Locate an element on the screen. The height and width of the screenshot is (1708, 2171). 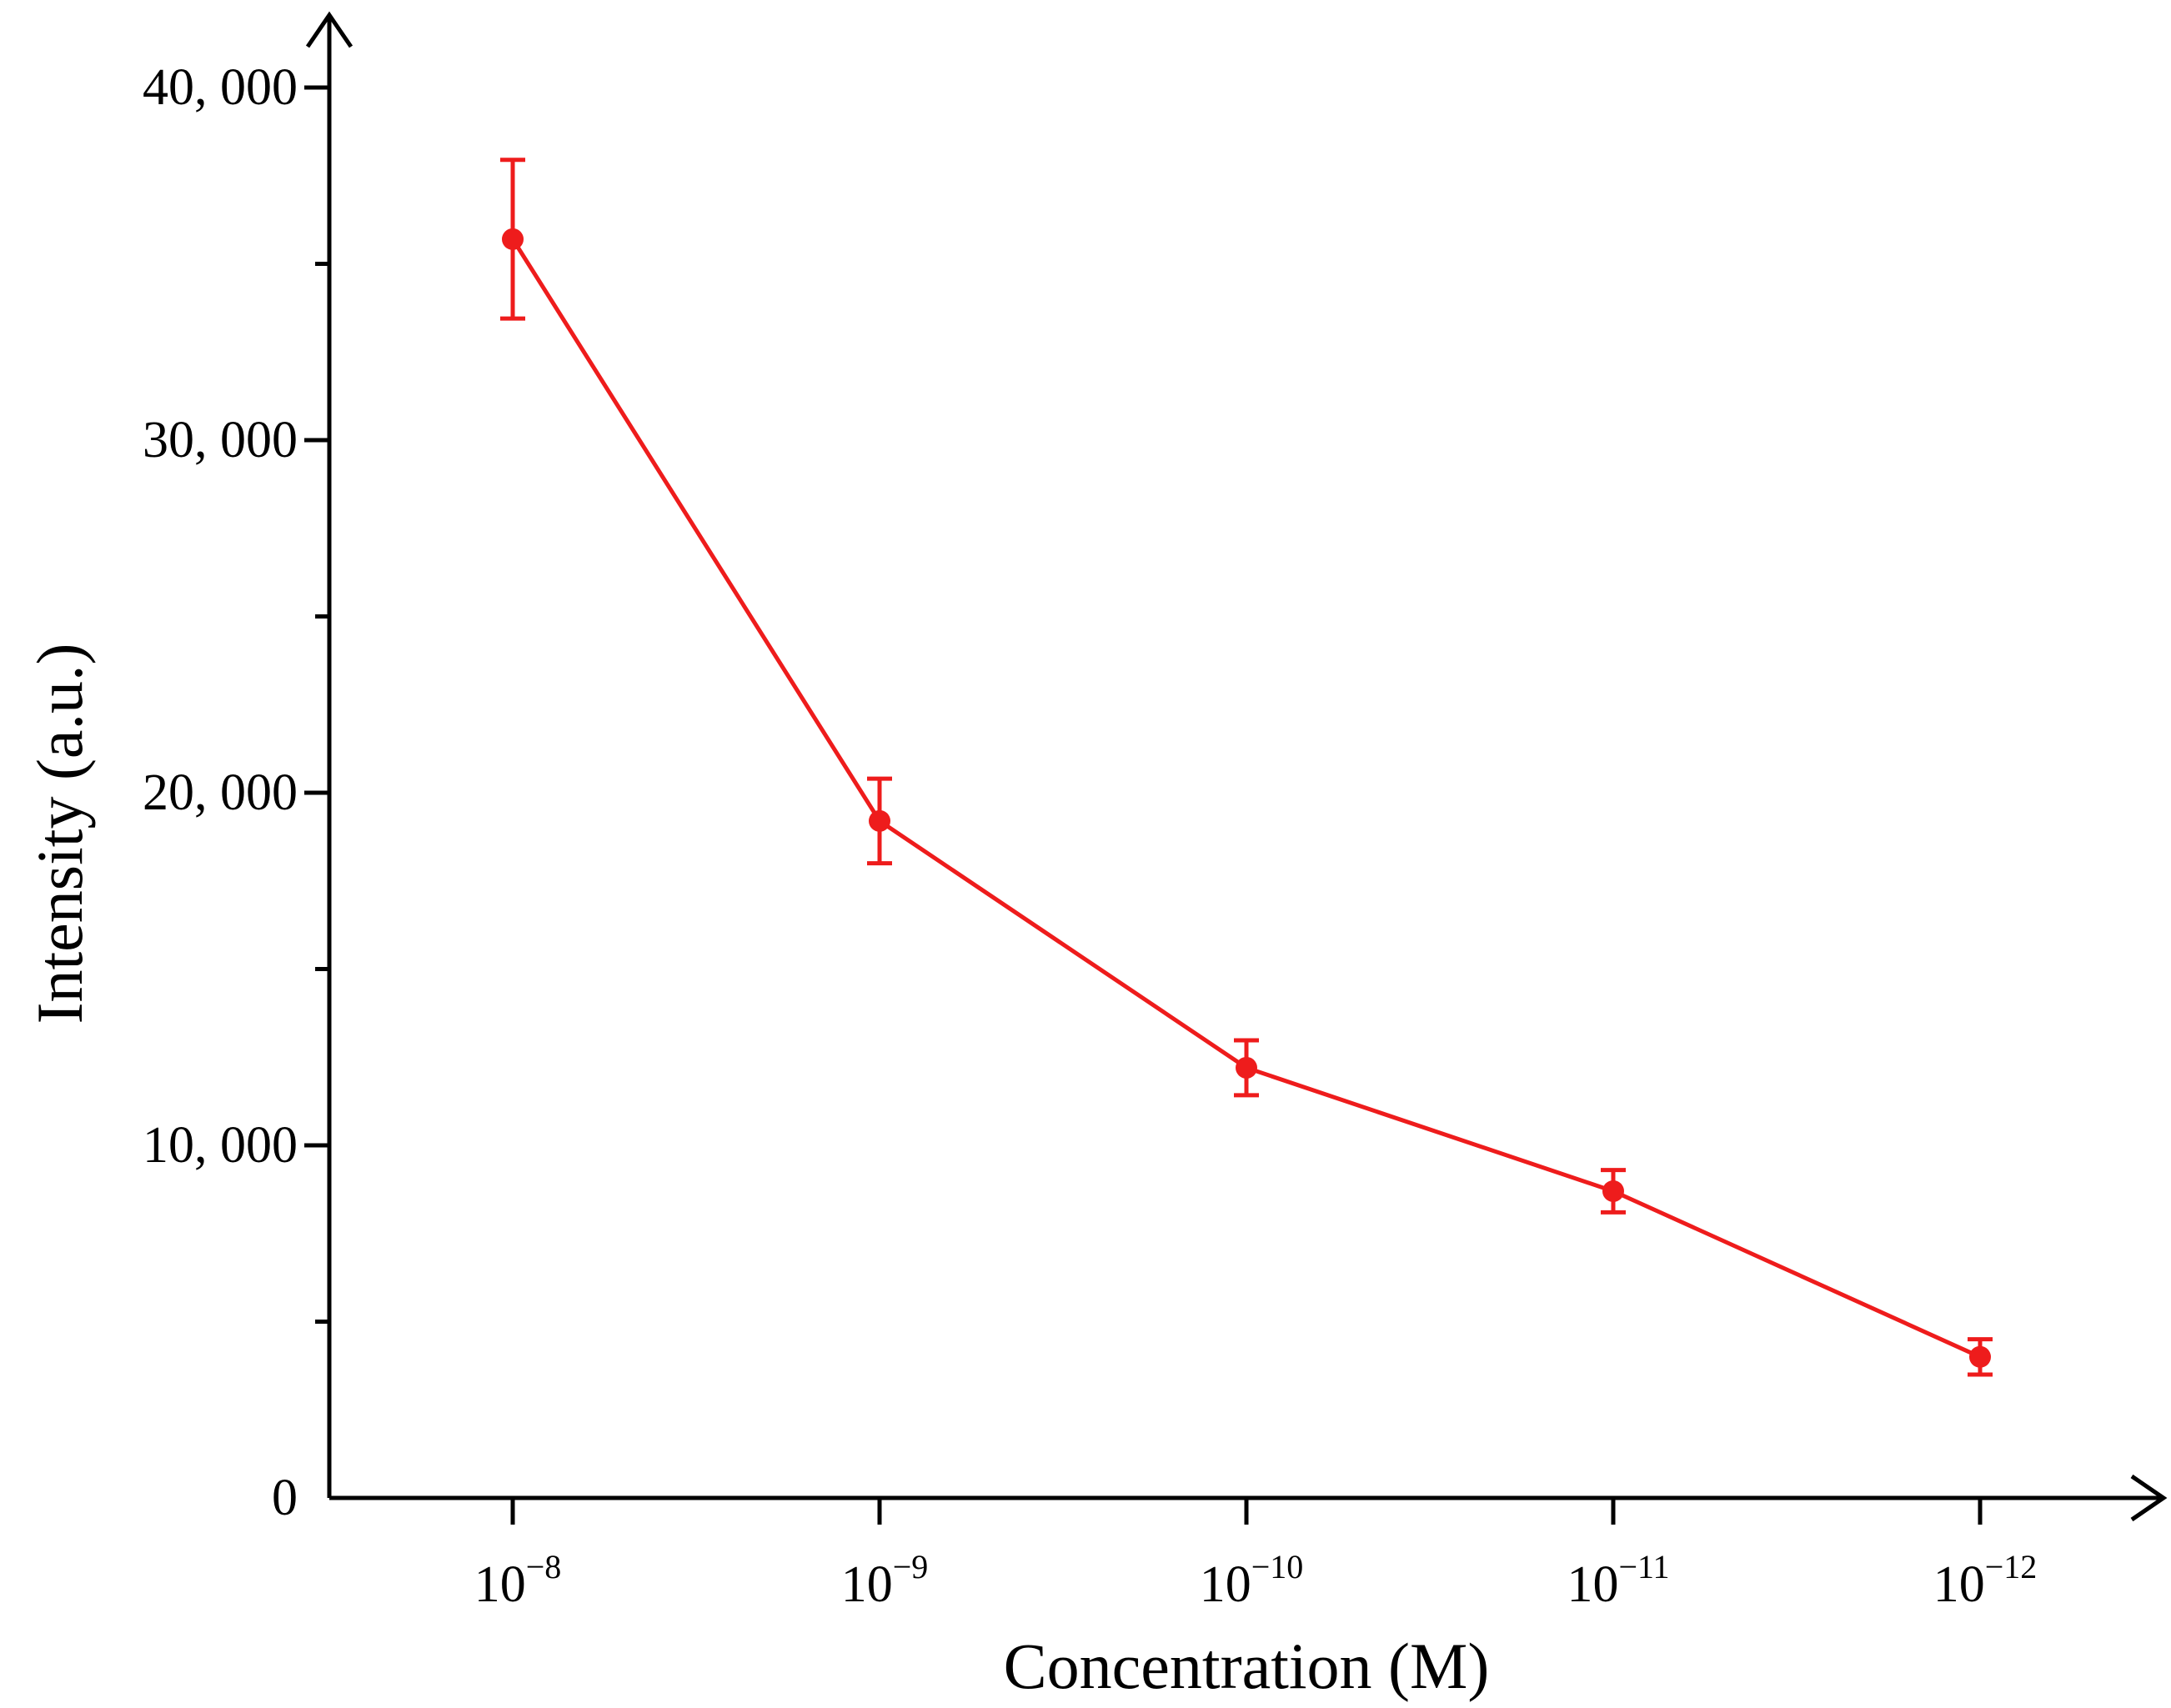
x-tick-label: 10⁻⁹ is located at coordinates (885, 1580).